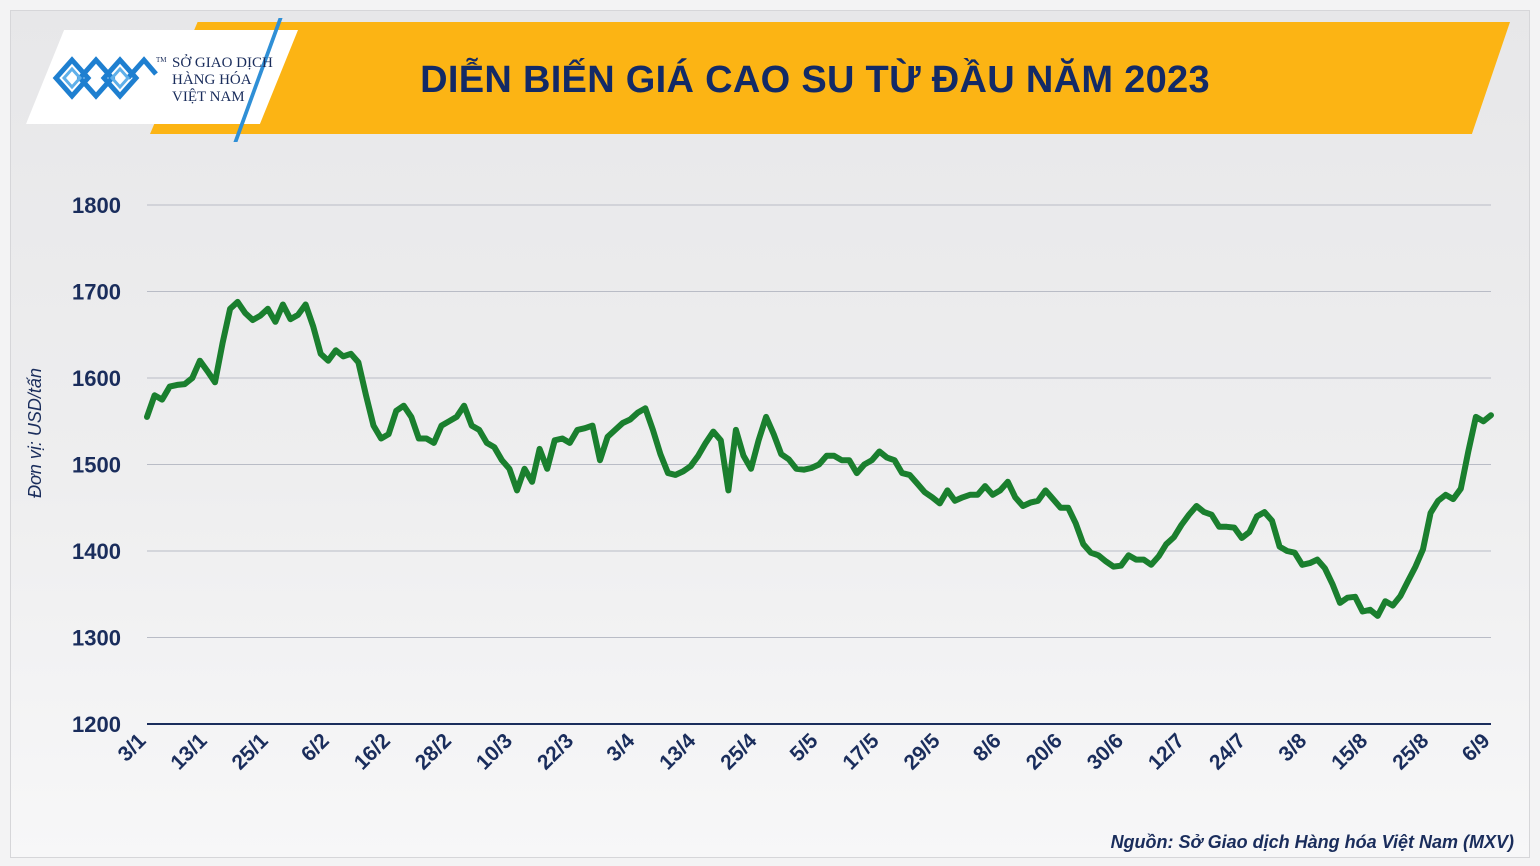  What do you see at coordinates (188, 751) in the screenshot?
I see `x-tick-label: 13/1` at bounding box center [188, 751].